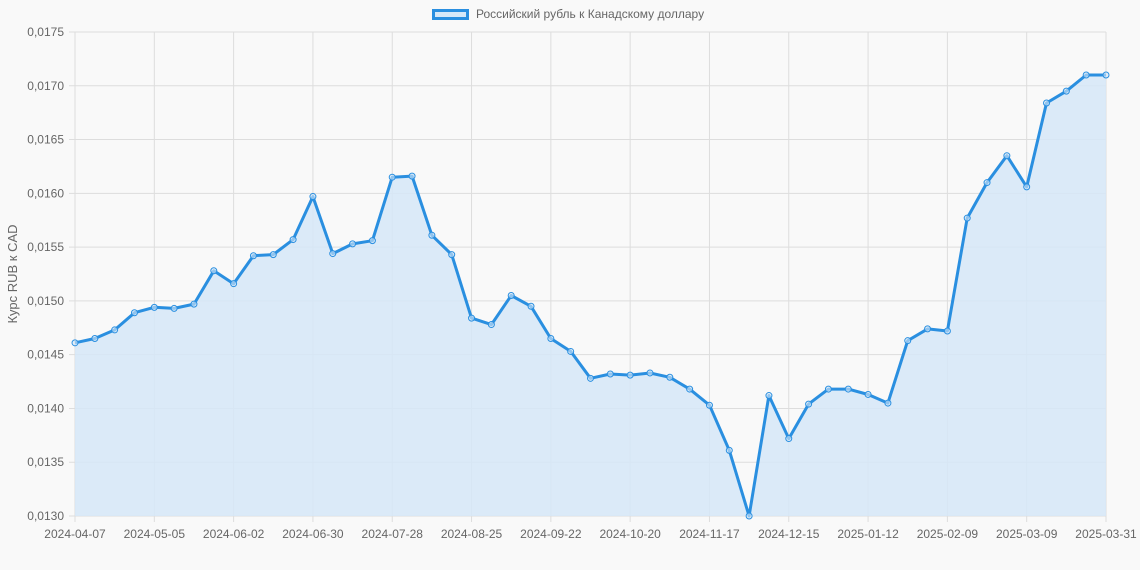  What do you see at coordinates (551, 534) in the screenshot?
I see `x-tick-label: 2024-09-22` at bounding box center [551, 534].